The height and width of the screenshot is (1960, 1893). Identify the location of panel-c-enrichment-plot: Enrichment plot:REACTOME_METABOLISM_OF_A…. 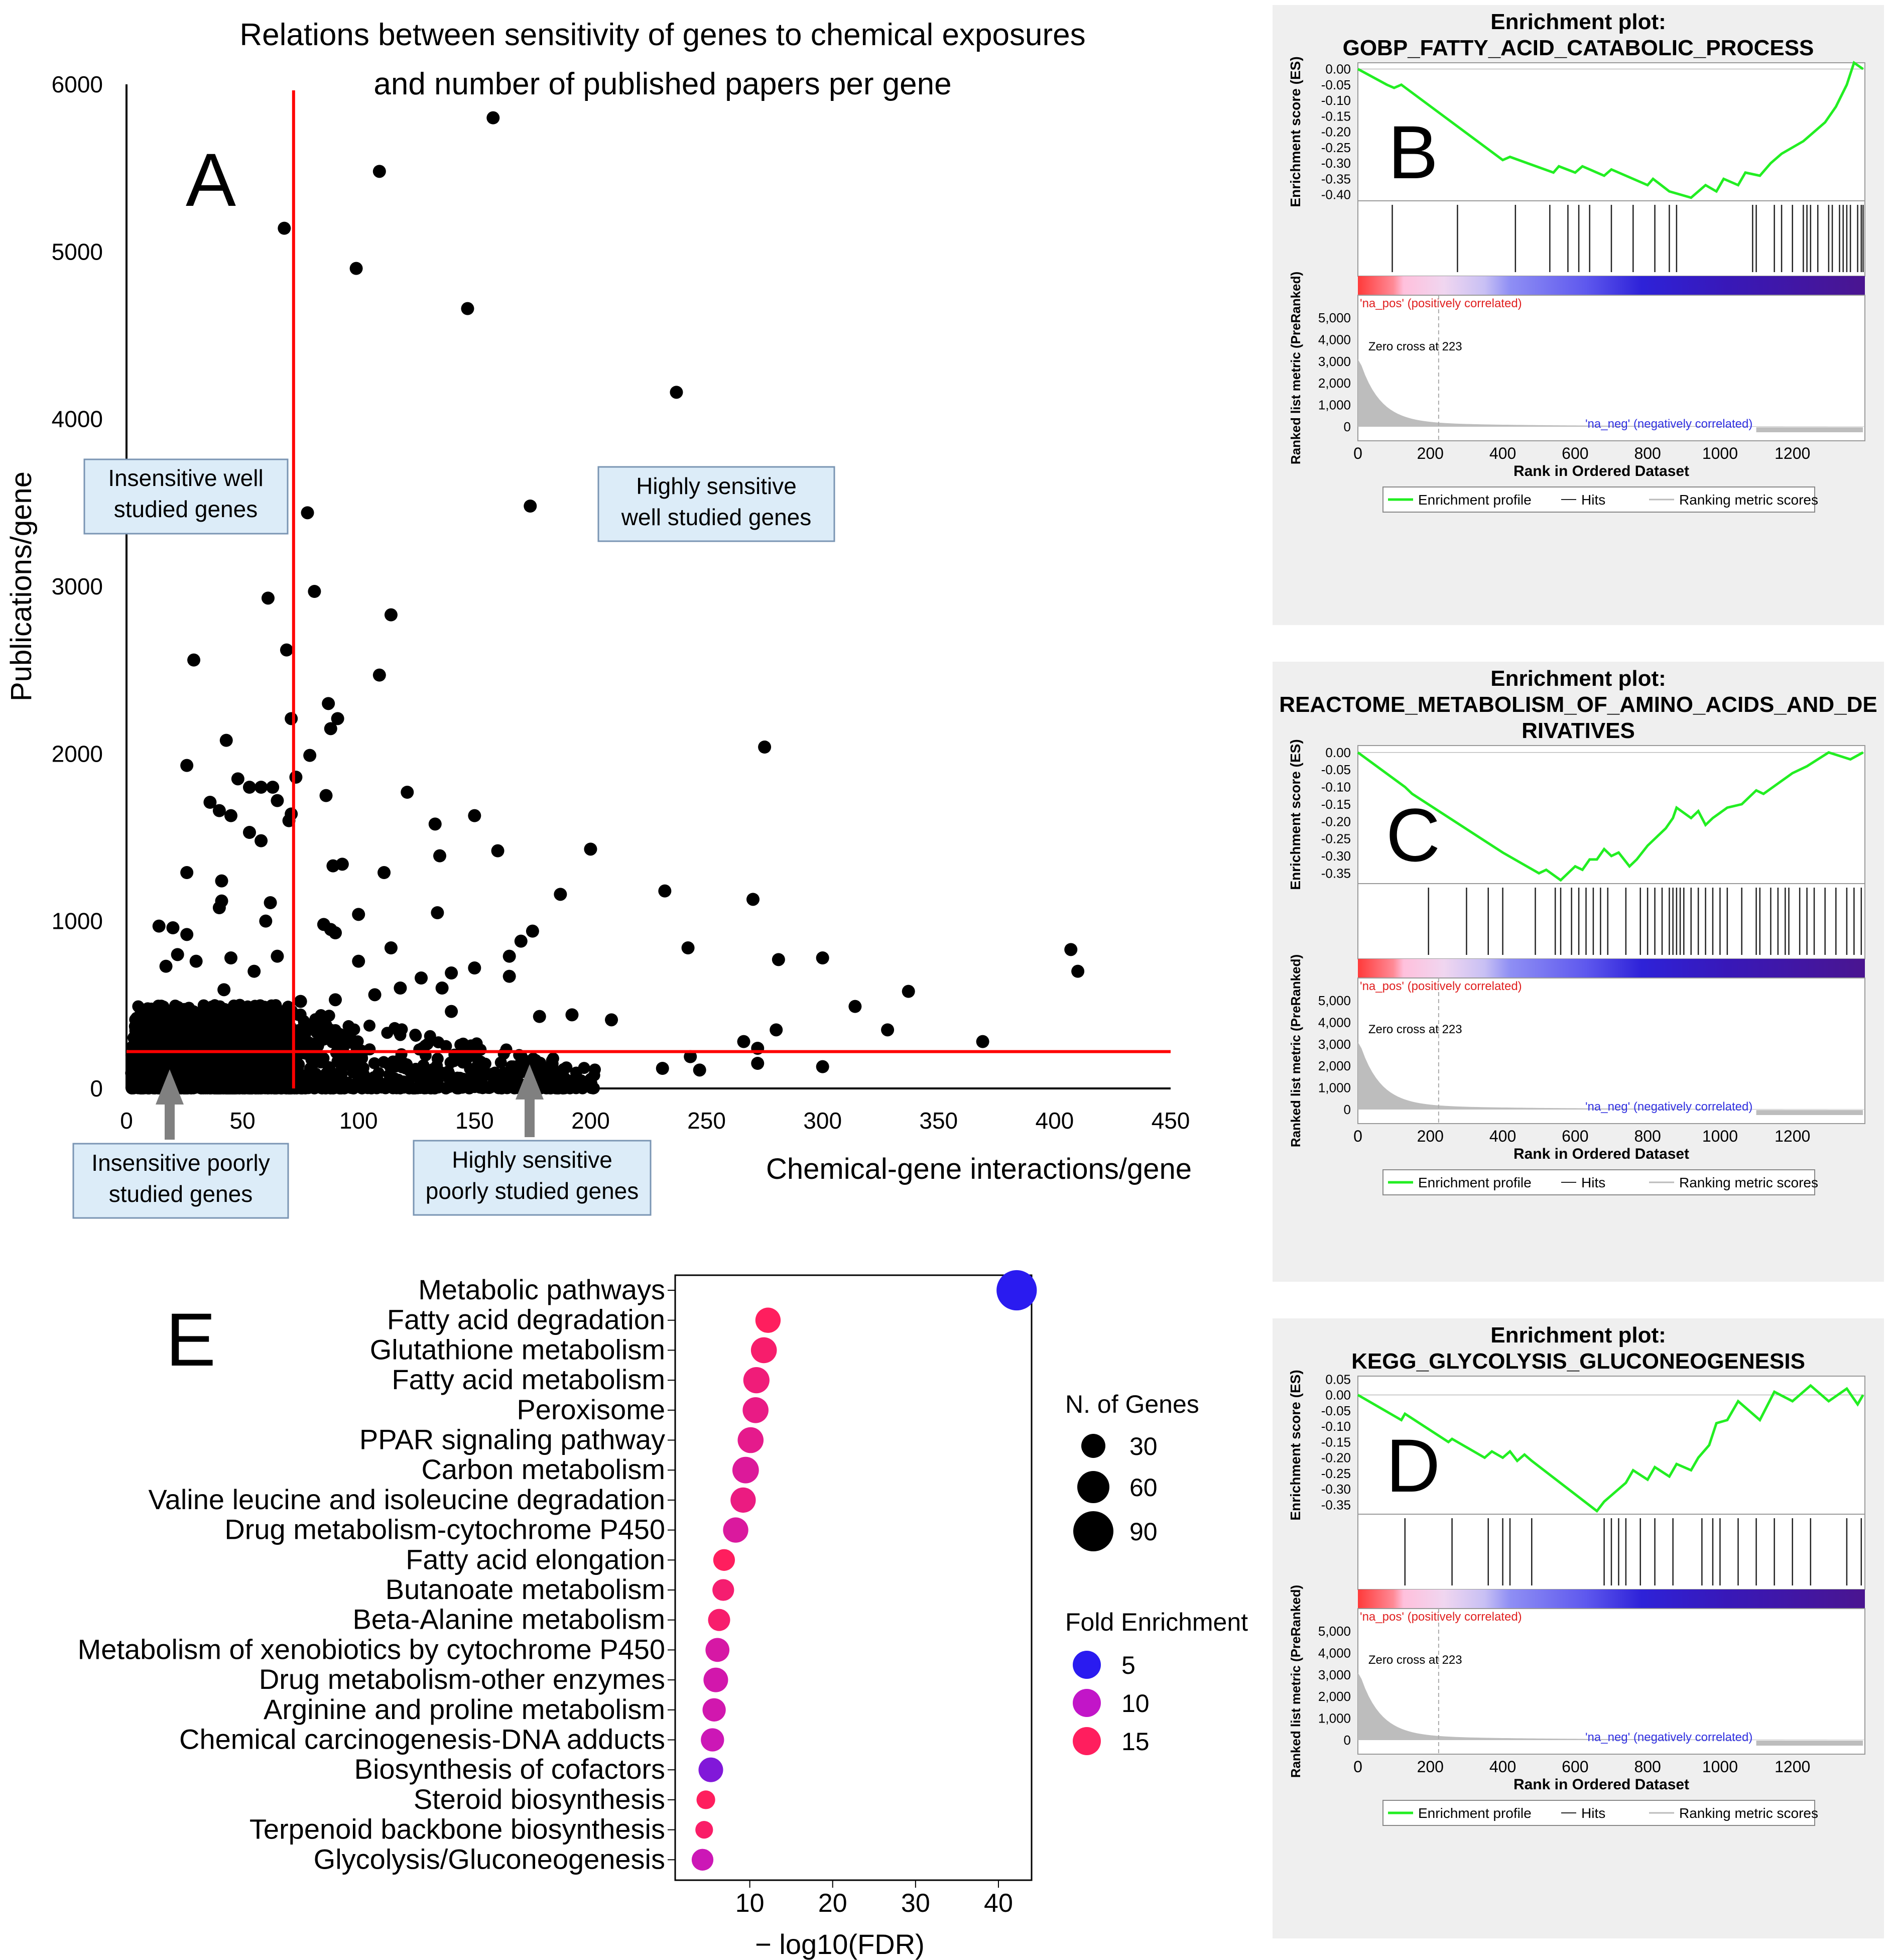
(1578, 972).